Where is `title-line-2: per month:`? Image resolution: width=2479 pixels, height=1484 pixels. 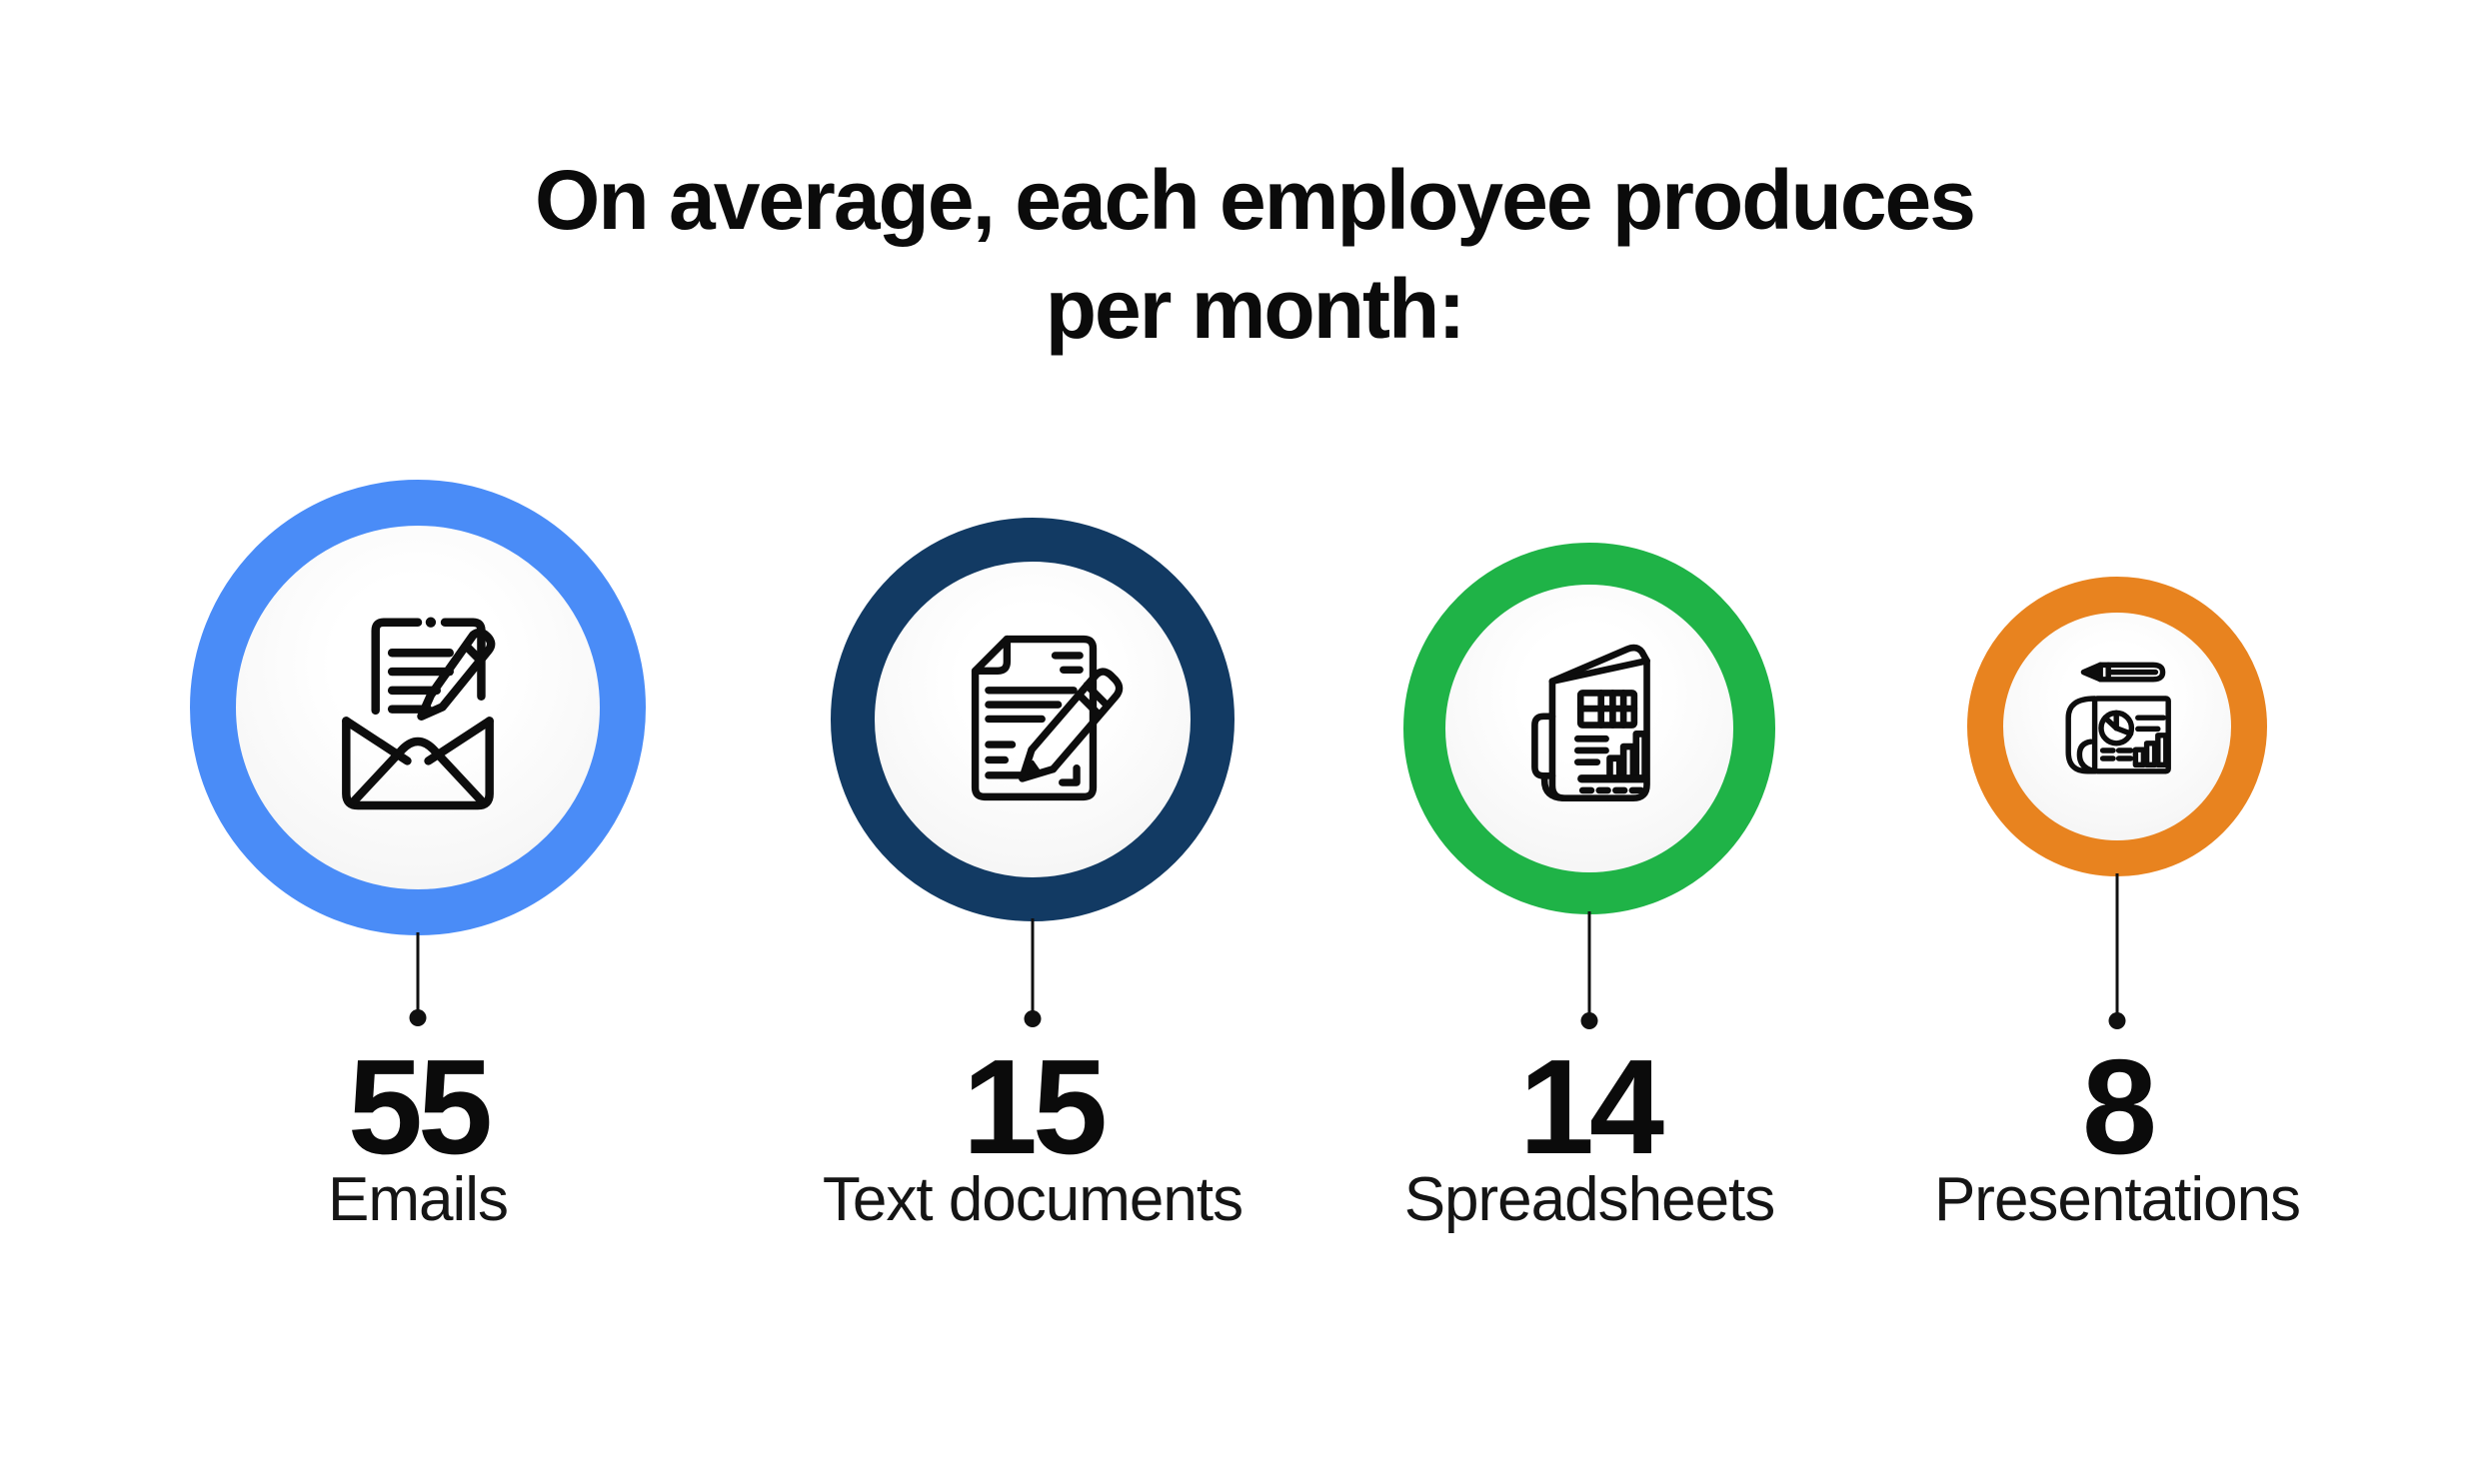 title-line-2: per month: is located at coordinates (1255, 309).